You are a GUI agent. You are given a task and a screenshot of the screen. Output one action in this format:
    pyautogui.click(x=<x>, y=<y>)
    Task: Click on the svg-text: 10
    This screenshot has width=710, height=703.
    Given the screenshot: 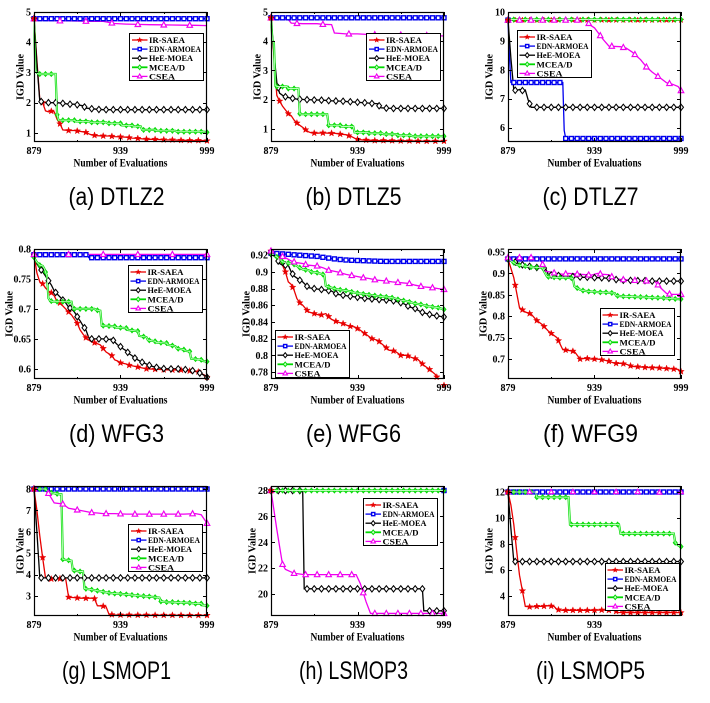 What is the action you would take?
    pyautogui.click(x=500, y=519)
    